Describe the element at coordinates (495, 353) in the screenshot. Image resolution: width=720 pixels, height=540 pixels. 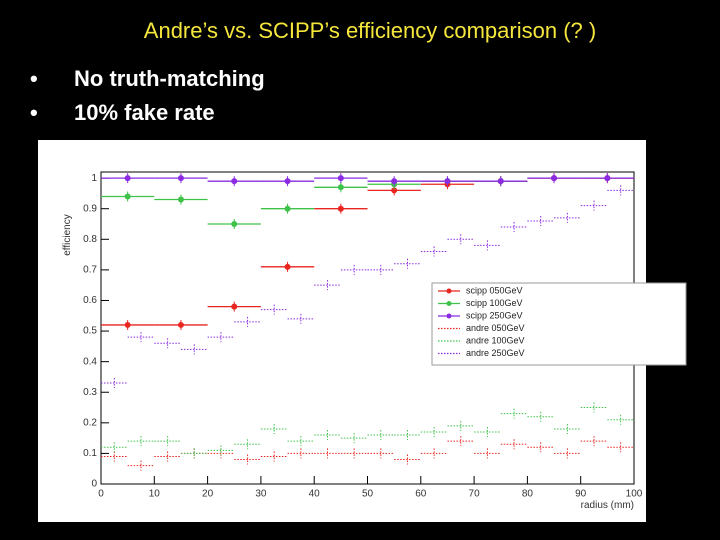
I see `legend-label: andre 250GeV` at that location.